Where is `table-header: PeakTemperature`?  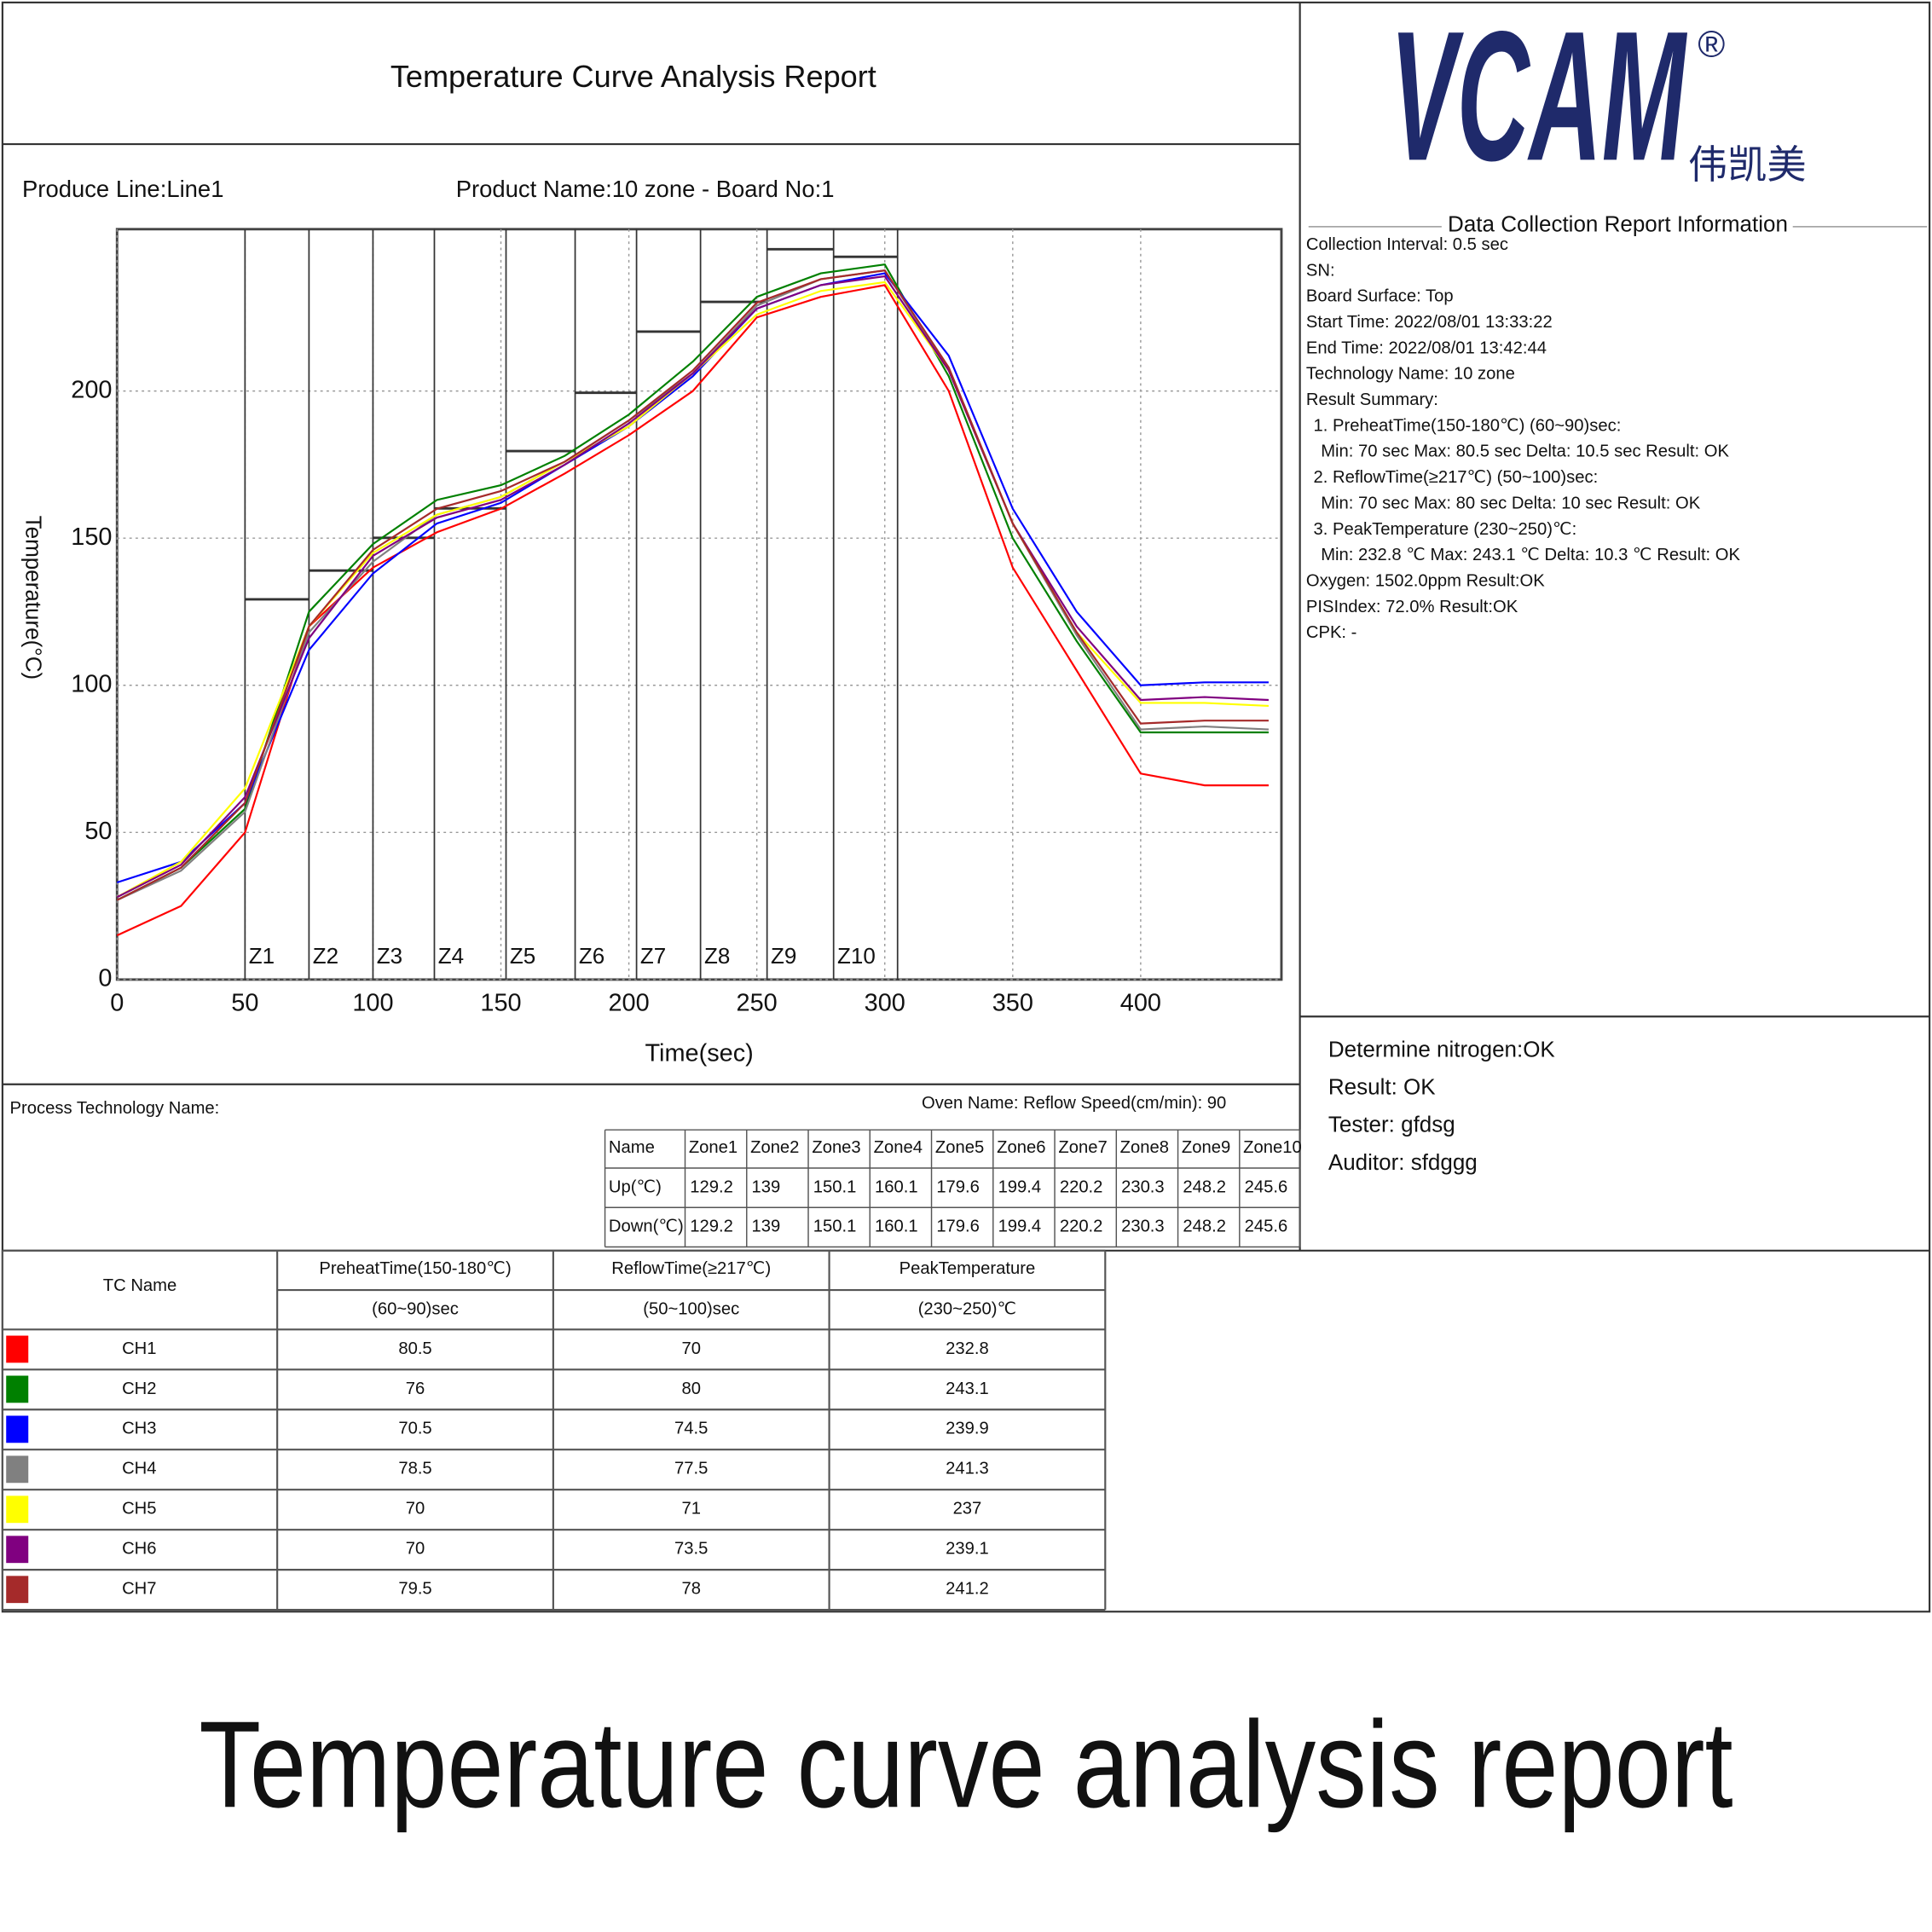
table-header: PeakTemperature is located at coordinates (967, 1268).